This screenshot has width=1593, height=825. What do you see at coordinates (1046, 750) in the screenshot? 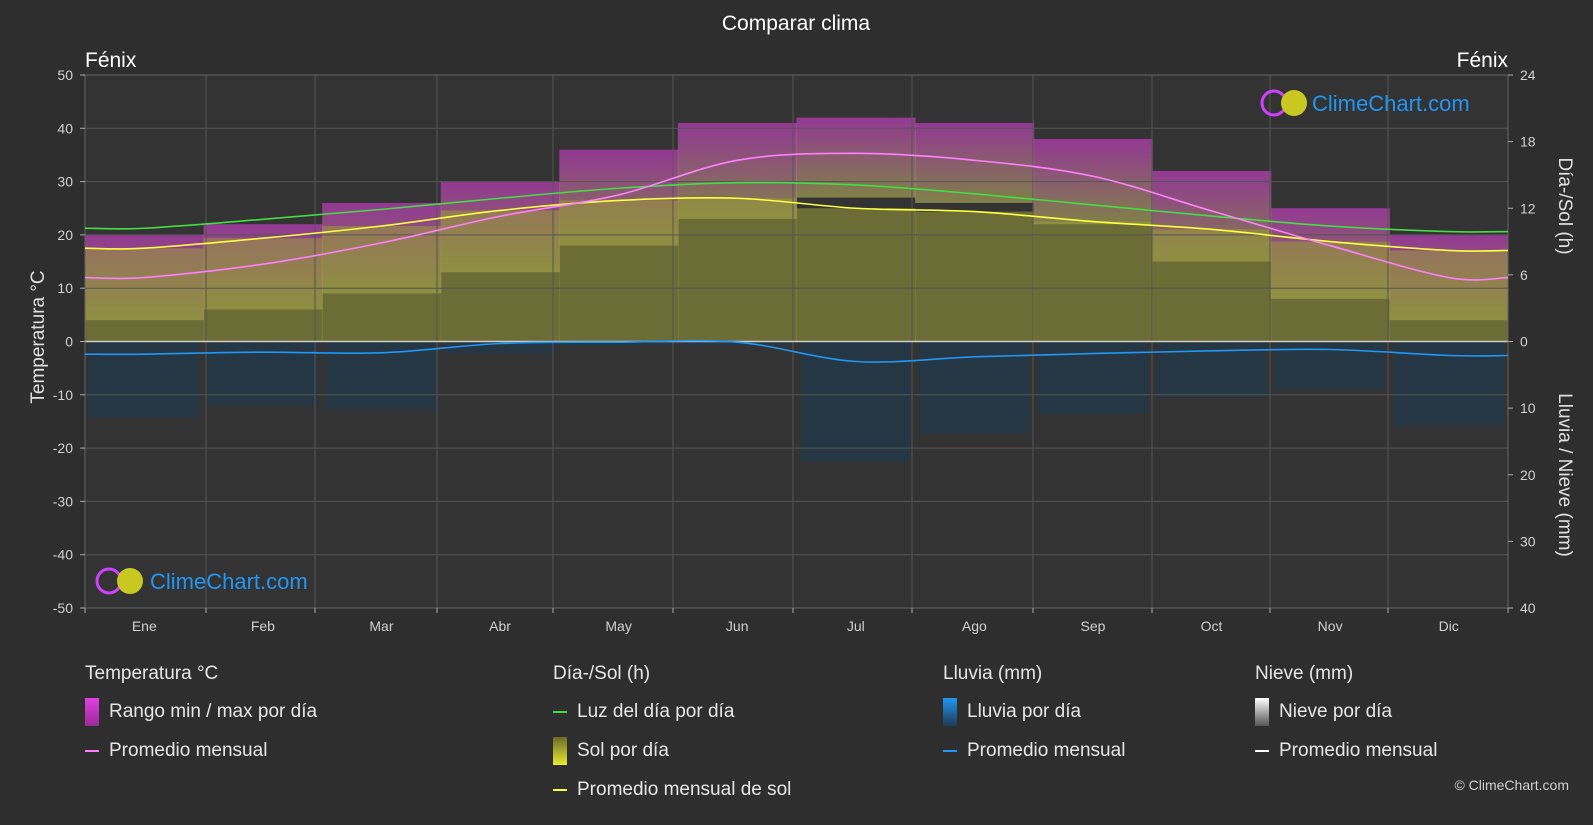
I see `legend-rain-avg-label: Promedio mensual` at bounding box center [1046, 750].